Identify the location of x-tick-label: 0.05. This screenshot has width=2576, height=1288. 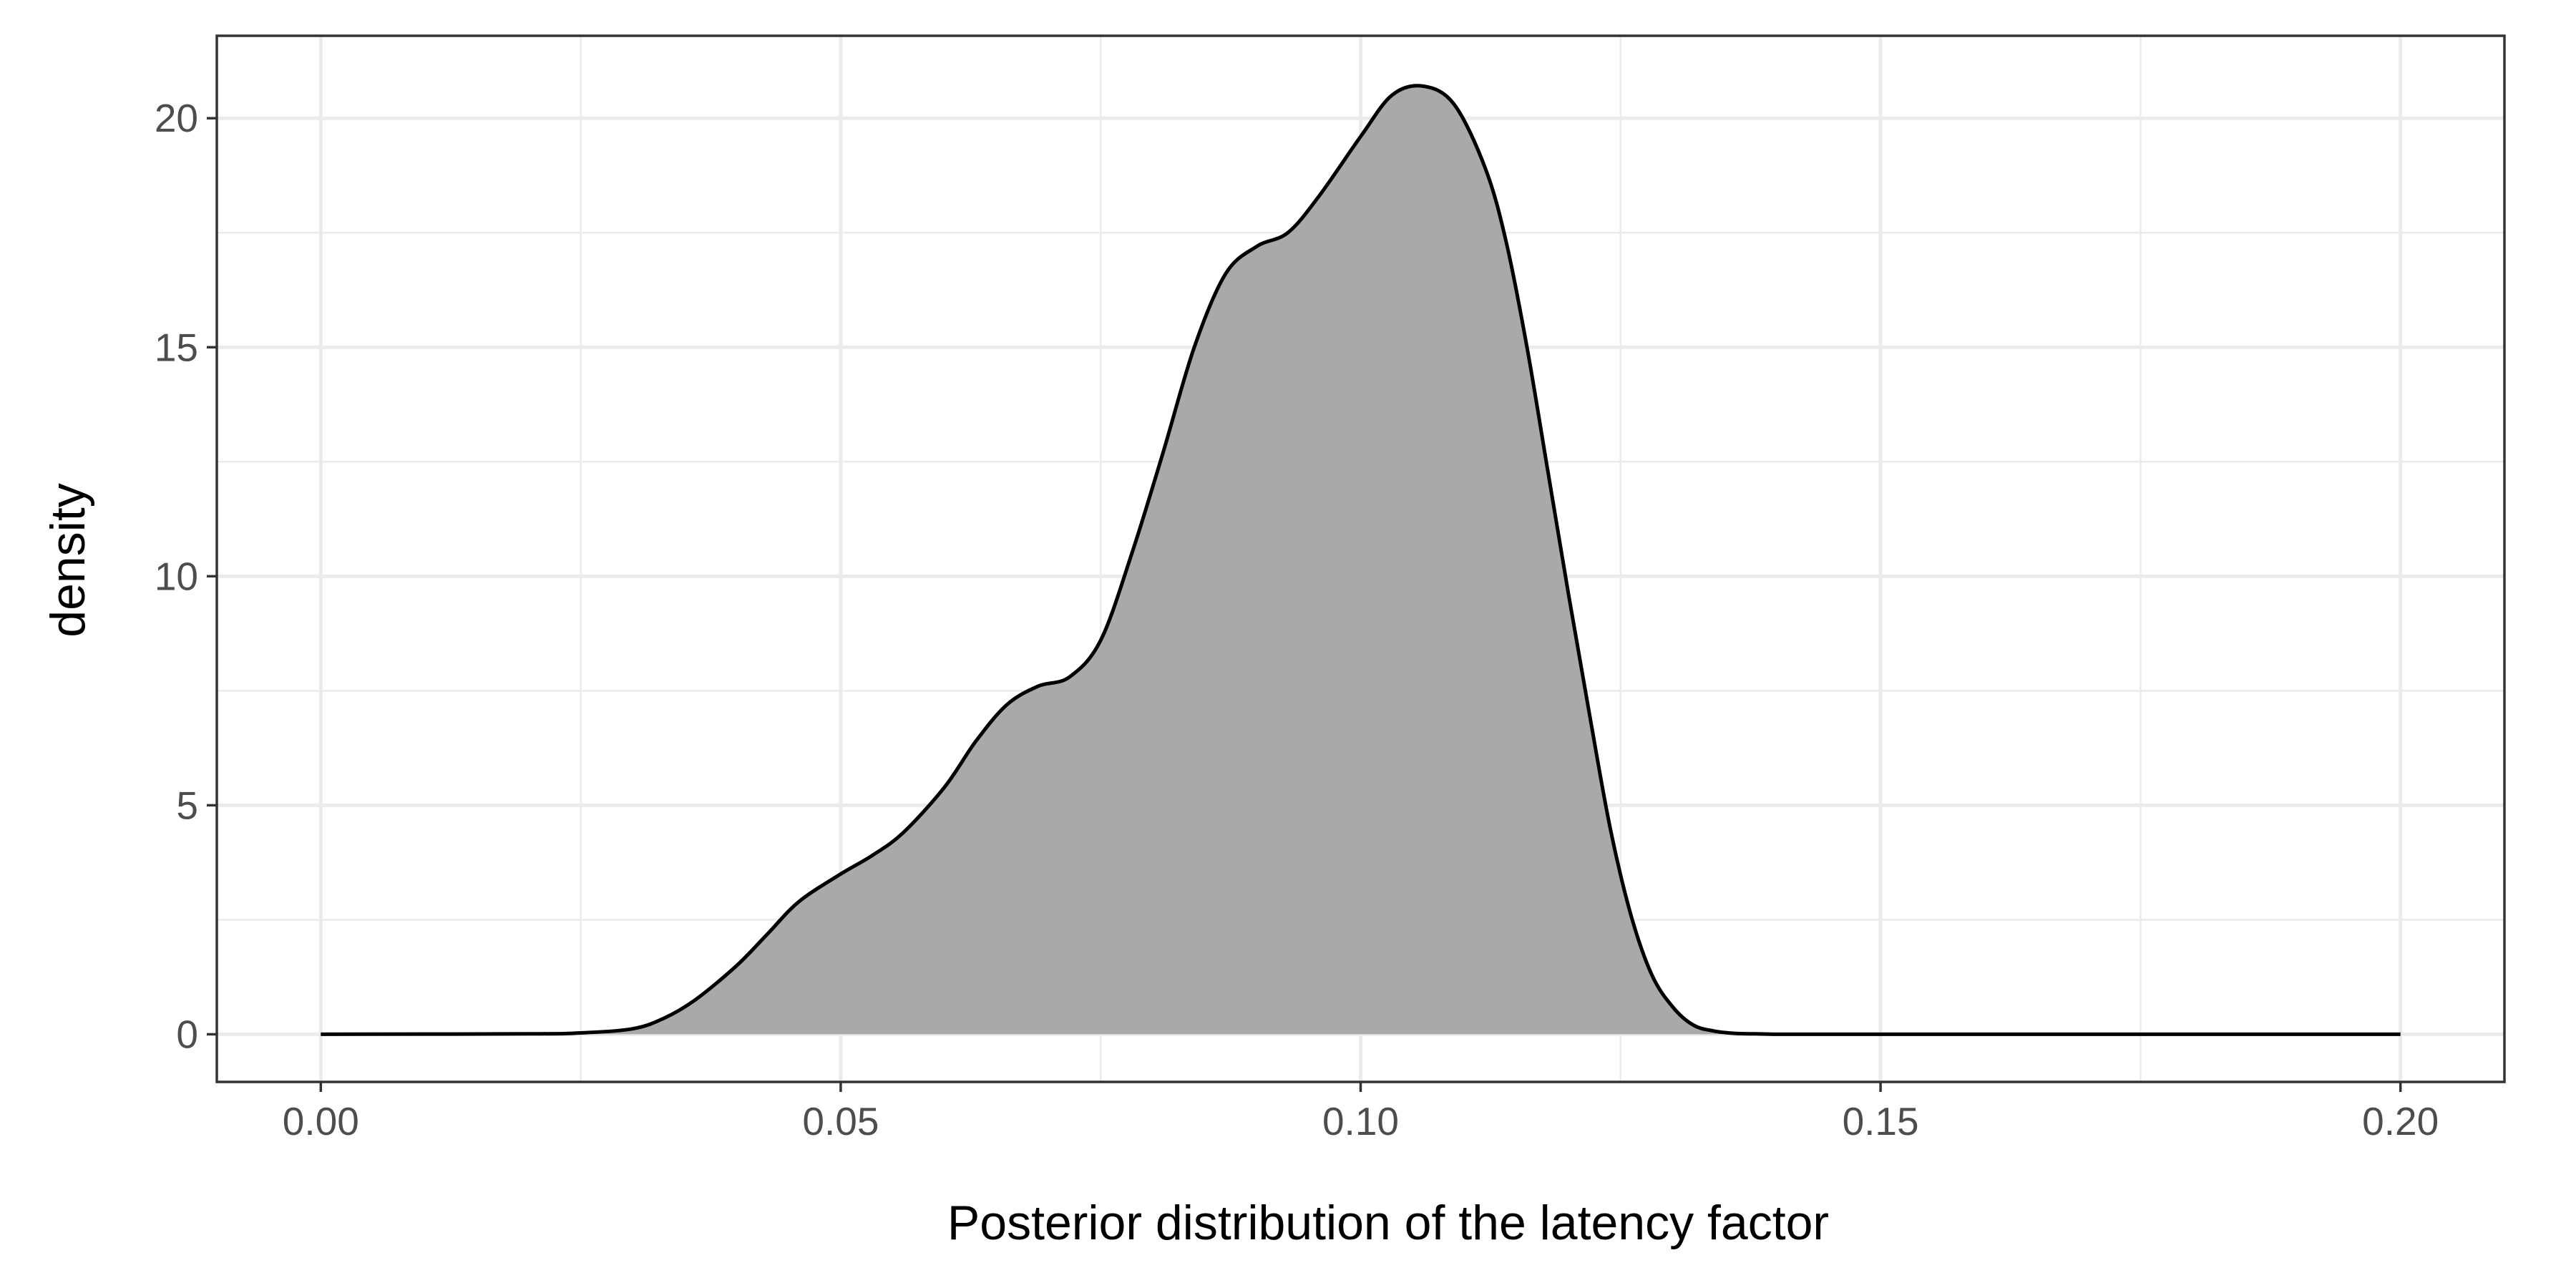
(841, 1121).